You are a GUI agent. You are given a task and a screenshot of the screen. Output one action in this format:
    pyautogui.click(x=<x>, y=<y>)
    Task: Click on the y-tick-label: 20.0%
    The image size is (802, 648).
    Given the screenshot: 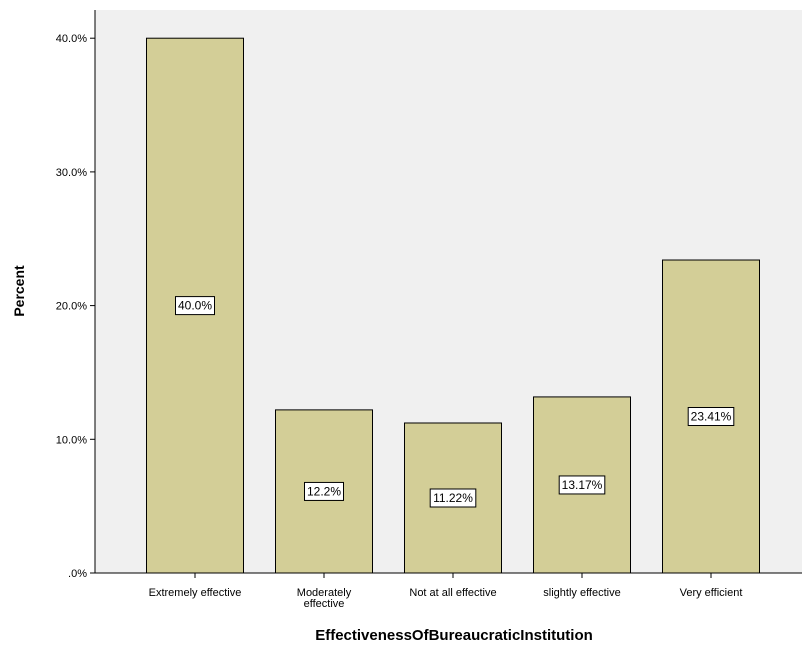 What is the action you would take?
    pyautogui.click(x=71, y=307)
    